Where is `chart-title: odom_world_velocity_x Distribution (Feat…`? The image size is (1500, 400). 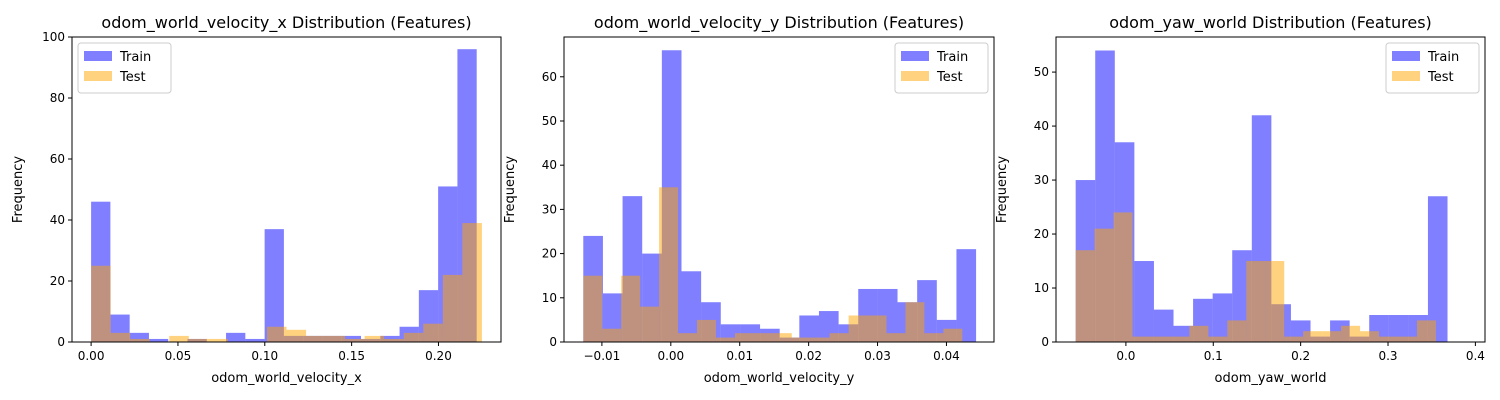 chart-title: odom_world_velocity_x Distribution (Feat… is located at coordinates (286, 23).